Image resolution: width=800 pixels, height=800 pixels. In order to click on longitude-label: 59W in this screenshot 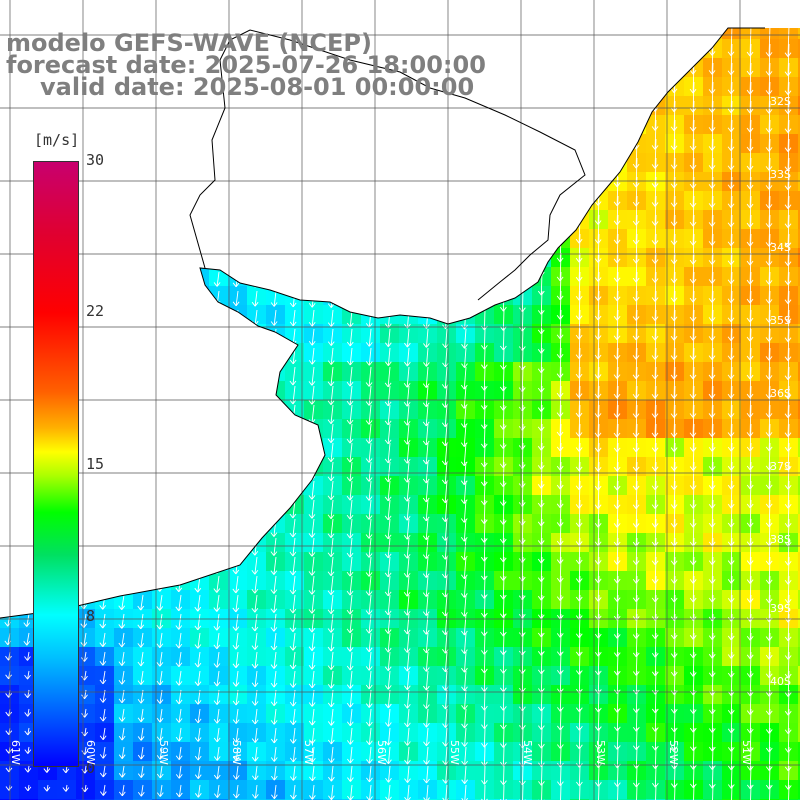, I will do `click(163, 752)`.